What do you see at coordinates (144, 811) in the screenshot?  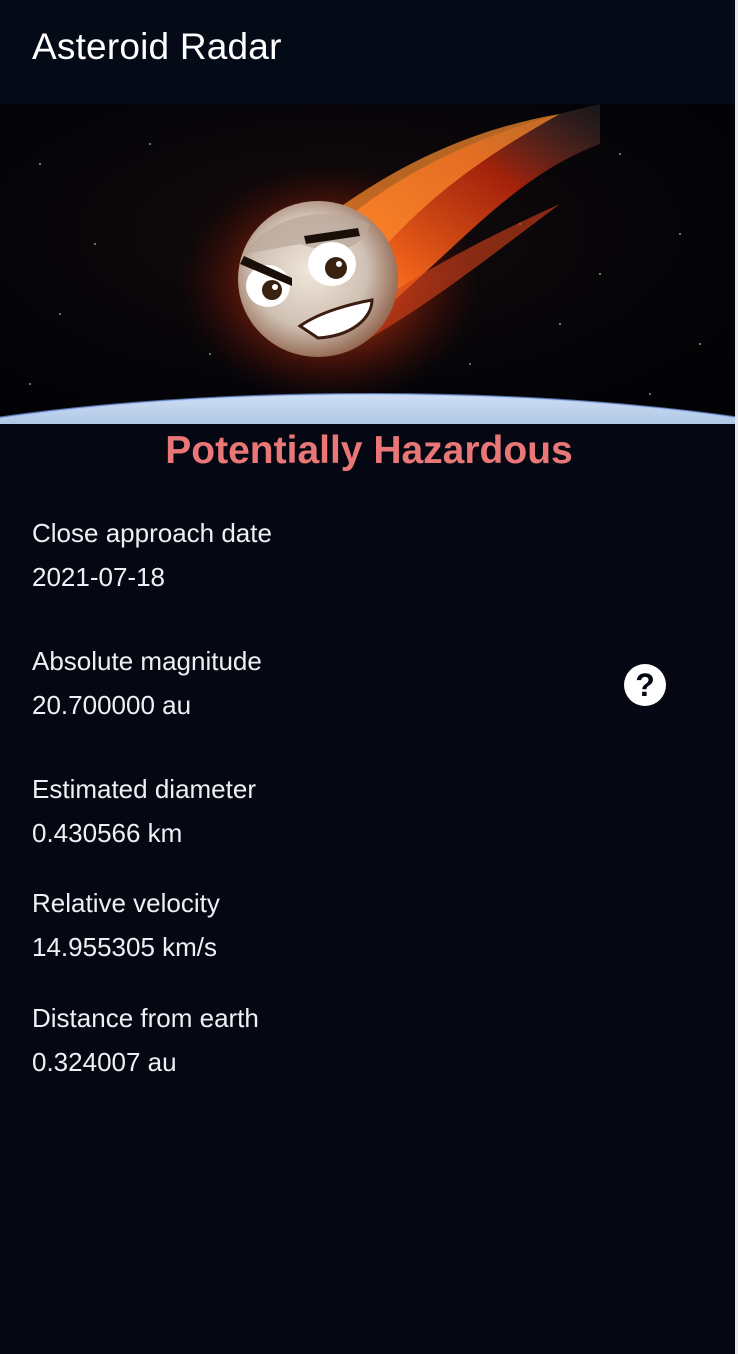 I see `detail-estimated-diameter: Estimated diameter 0.430566 km` at bounding box center [144, 811].